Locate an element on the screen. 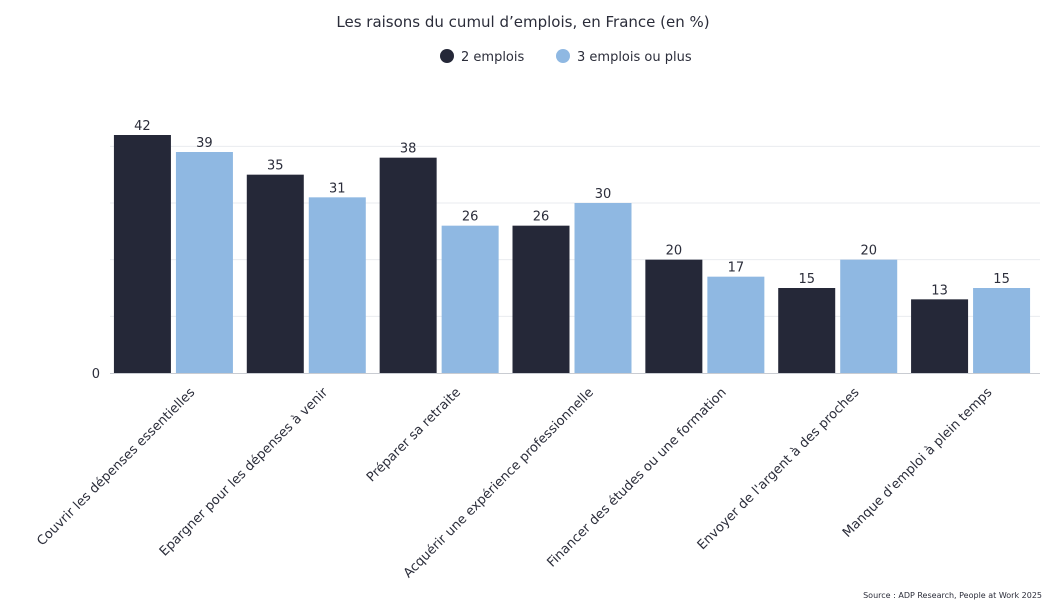 This screenshot has height=603, width=1047. category-label: Préparer sa retraite is located at coordinates (414, 435).